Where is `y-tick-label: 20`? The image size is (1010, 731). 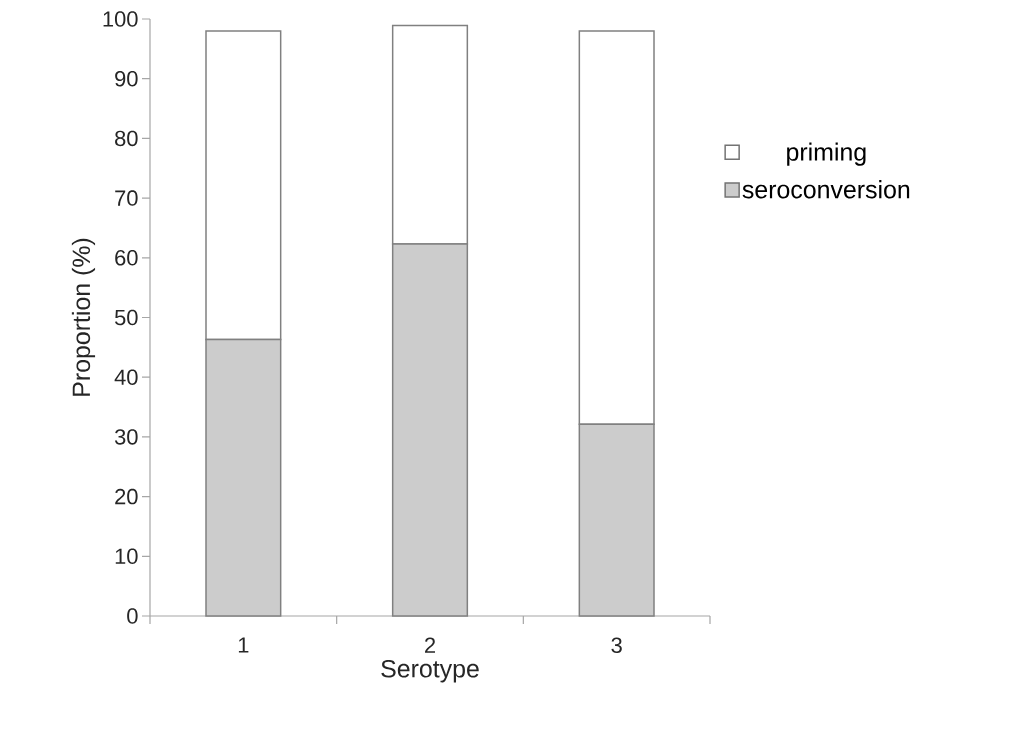
y-tick-label: 20 is located at coordinates (126, 496).